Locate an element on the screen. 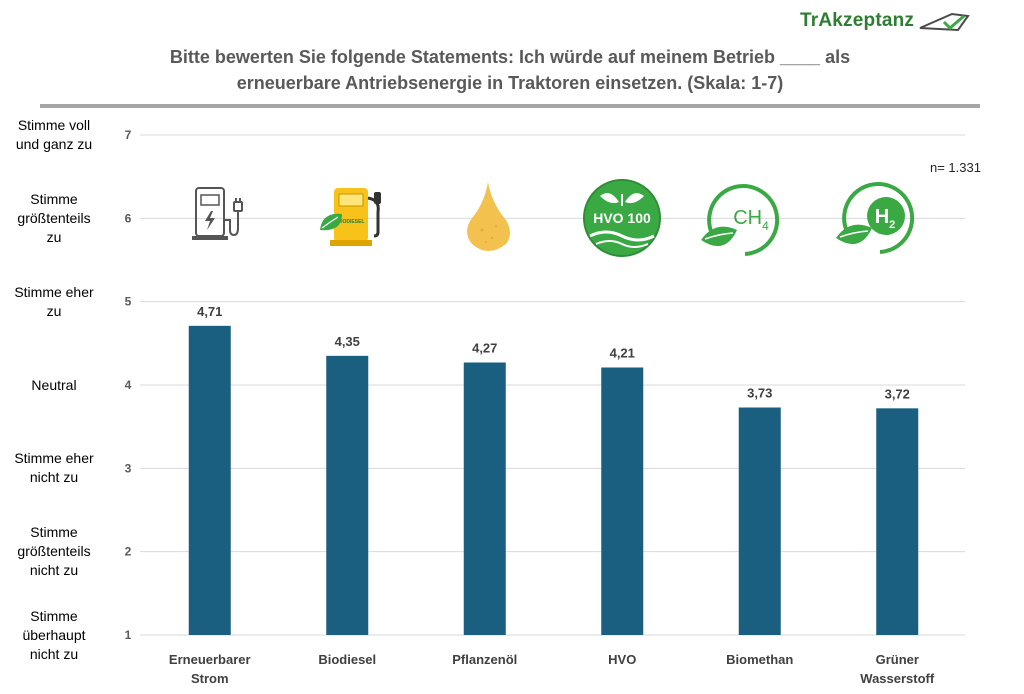  category-label-line: HVO is located at coordinates (622, 659).